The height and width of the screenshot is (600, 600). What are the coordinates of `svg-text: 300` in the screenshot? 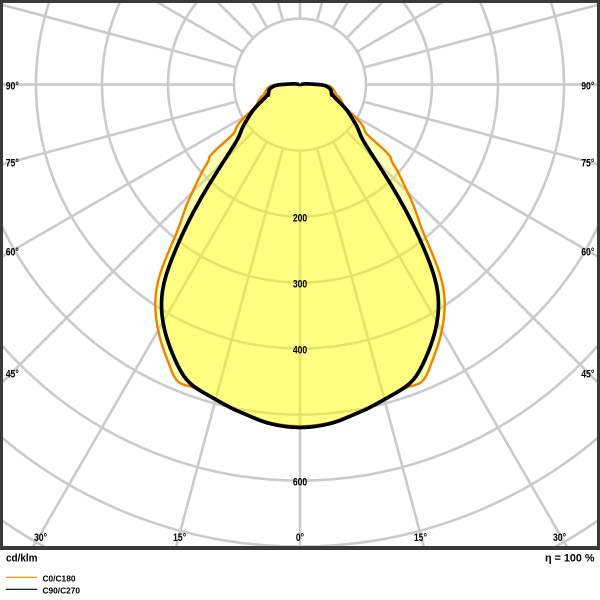 It's located at (300, 285).